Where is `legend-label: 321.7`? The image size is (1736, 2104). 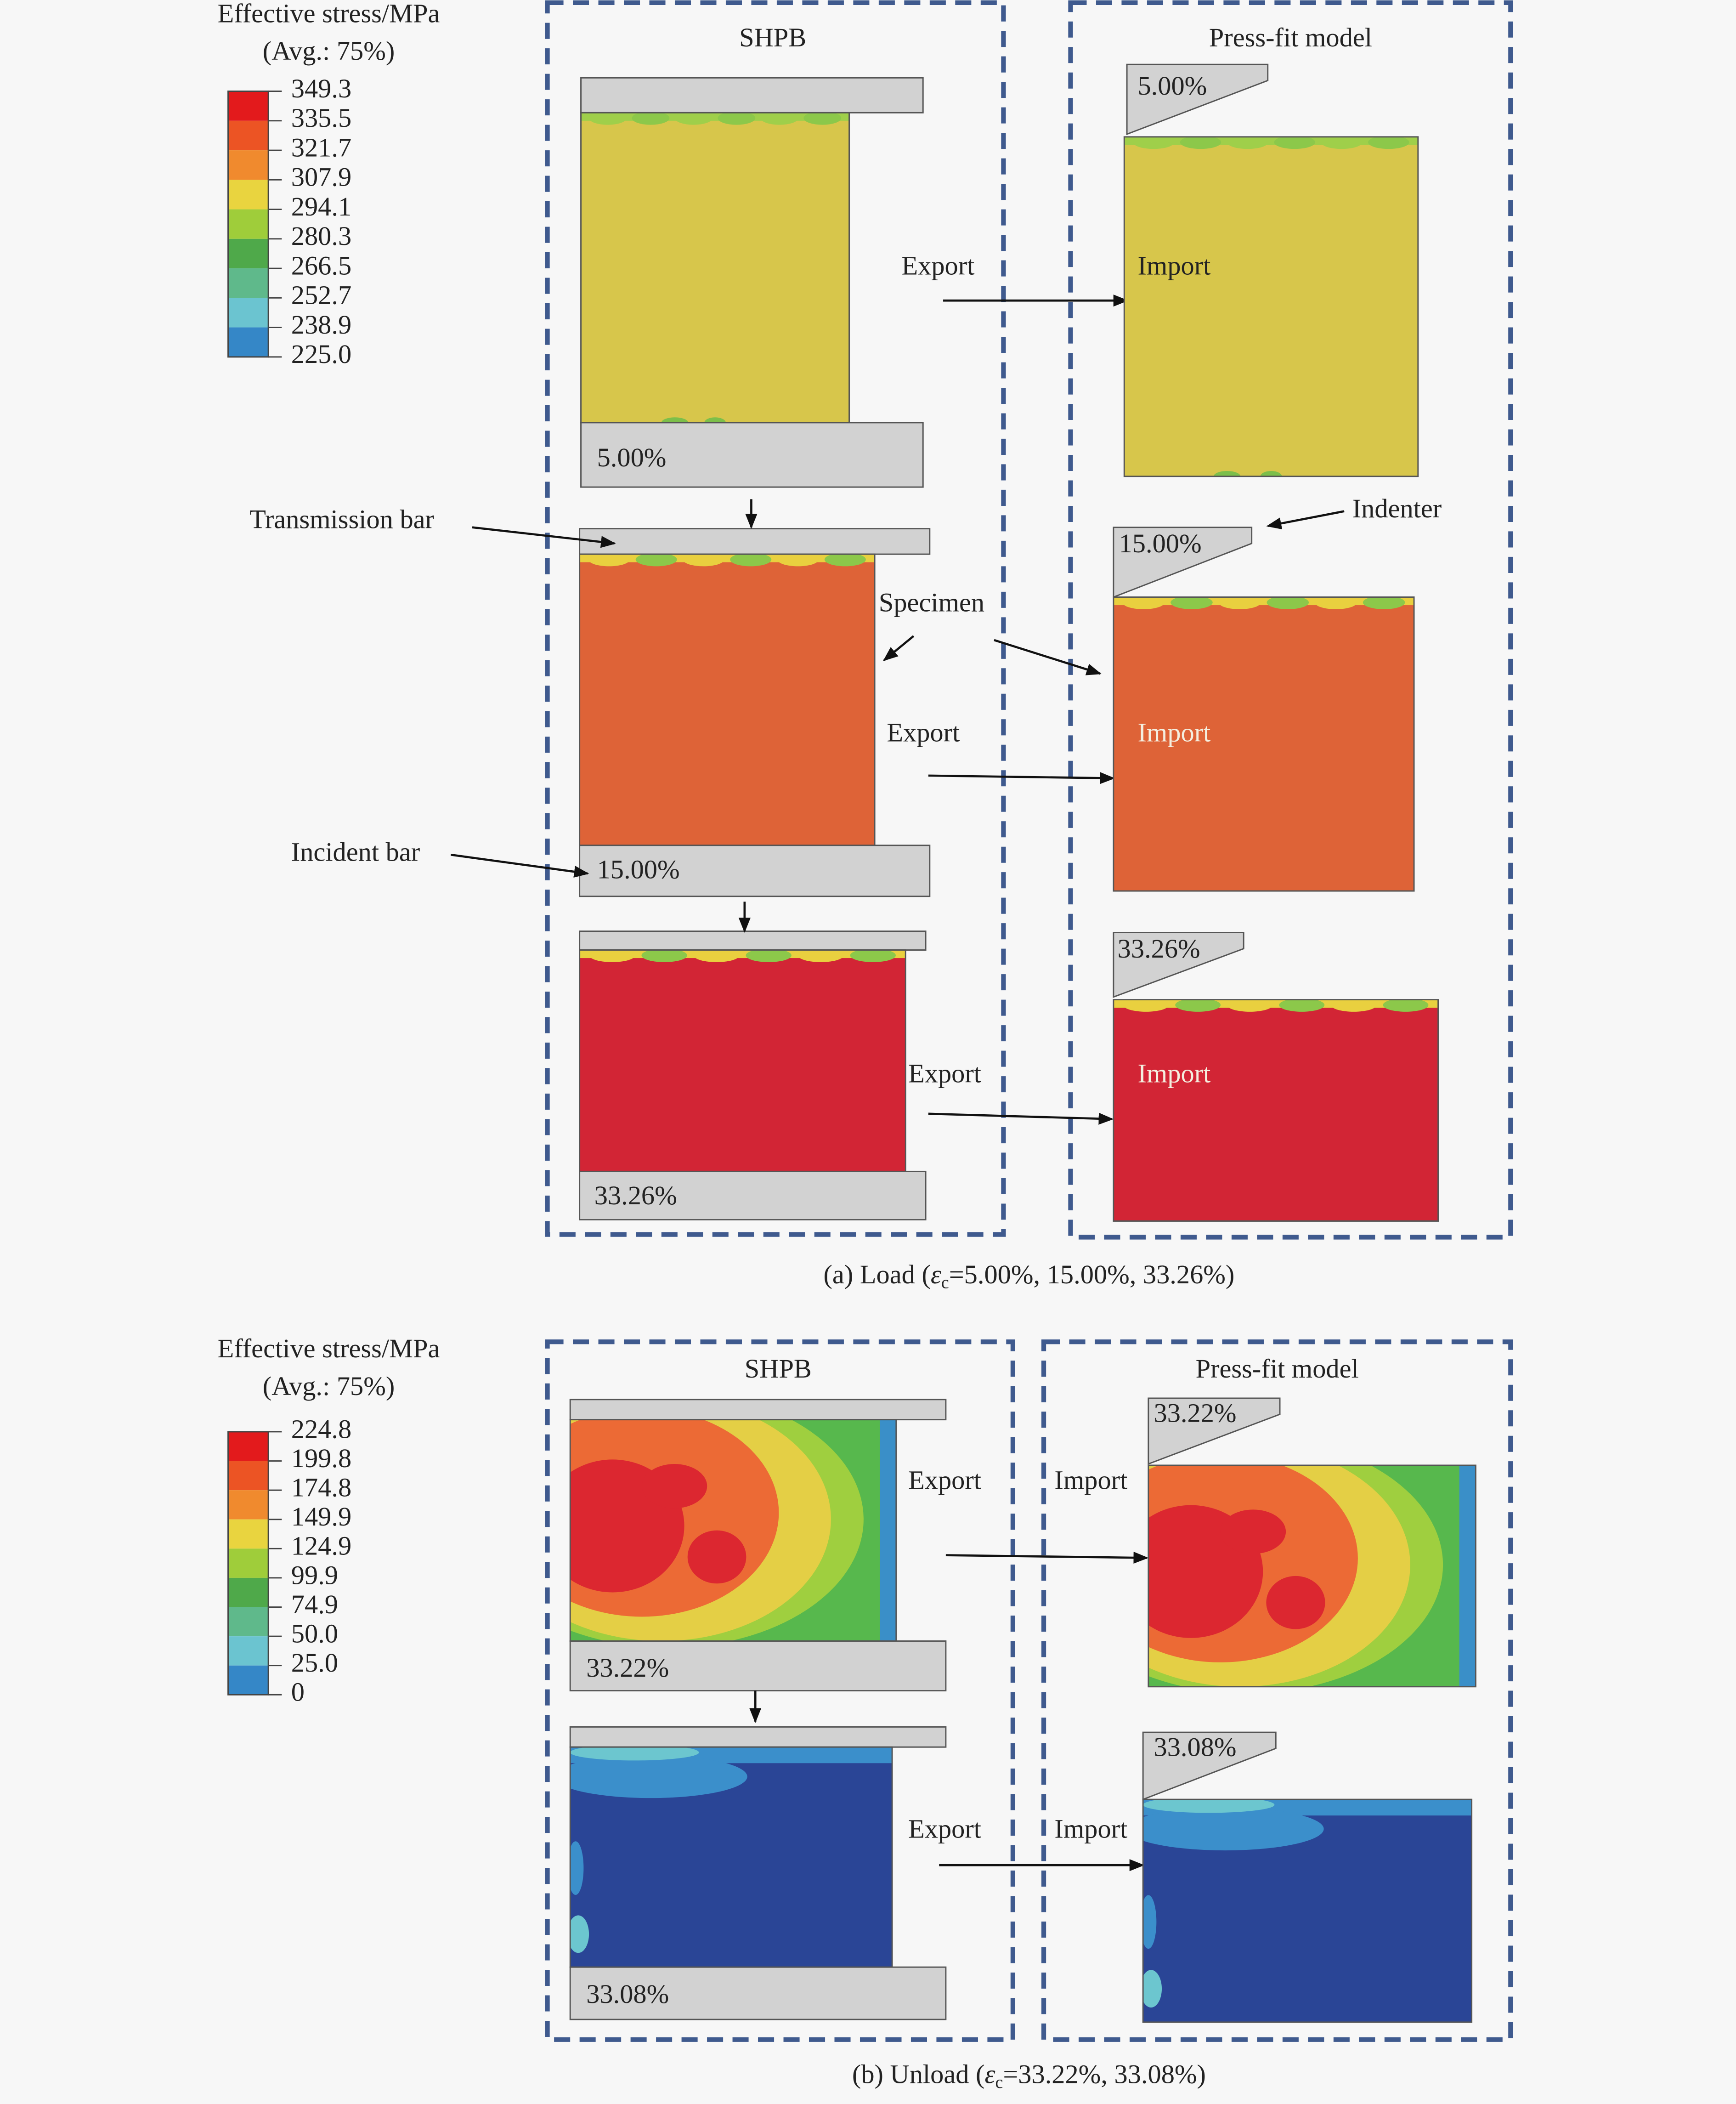
legend-label: 321.7 is located at coordinates (321, 147).